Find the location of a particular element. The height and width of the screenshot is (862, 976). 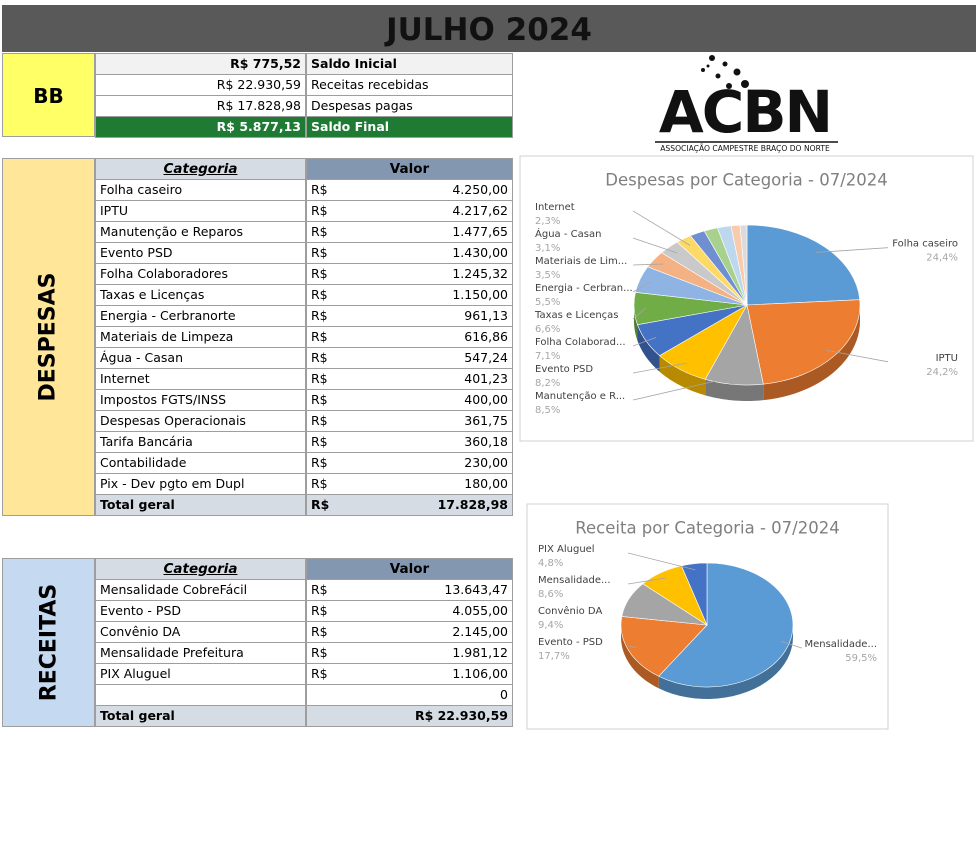

data-label-name: IPTU is located at coordinates (947, 358).